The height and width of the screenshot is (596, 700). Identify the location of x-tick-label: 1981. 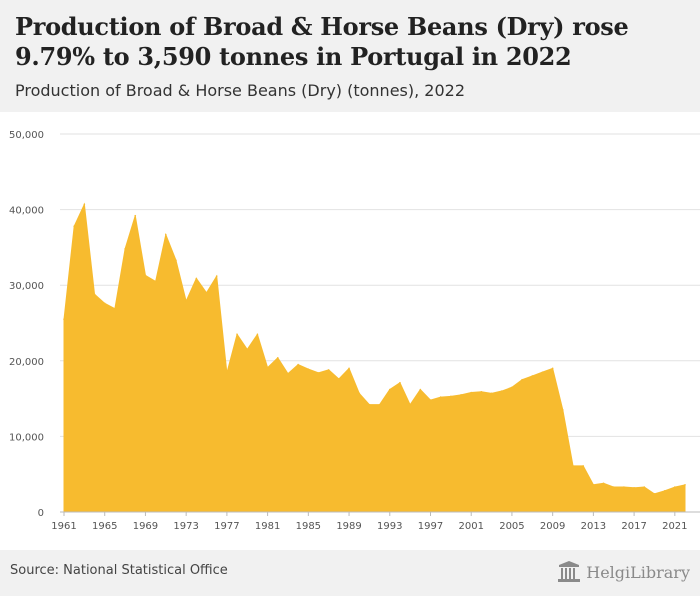
(267, 526).